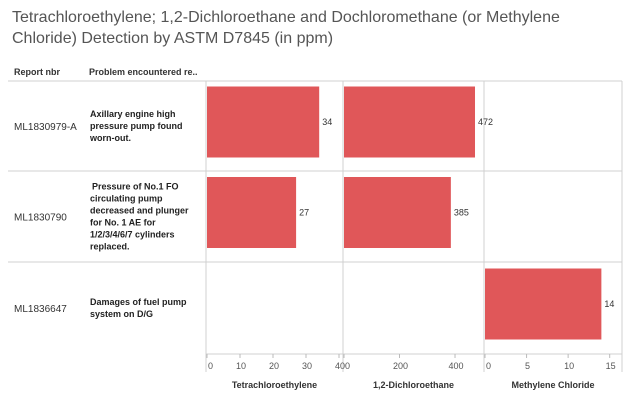  What do you see at coordinates (274, 366) in the screenshot?
I see `x-tick-label: 20` at bounding box center [274, 366].